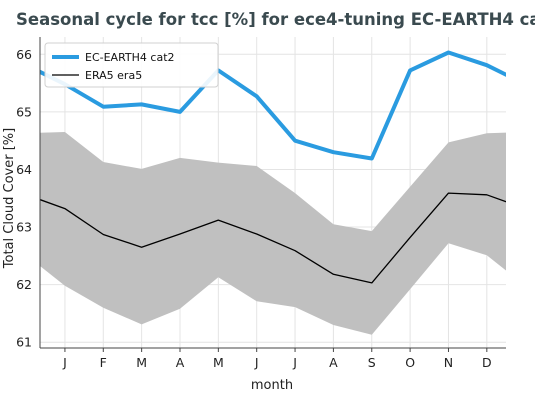 The image size is (535, 401). I want to click on y-tick-label: 63, so click(24, 227).